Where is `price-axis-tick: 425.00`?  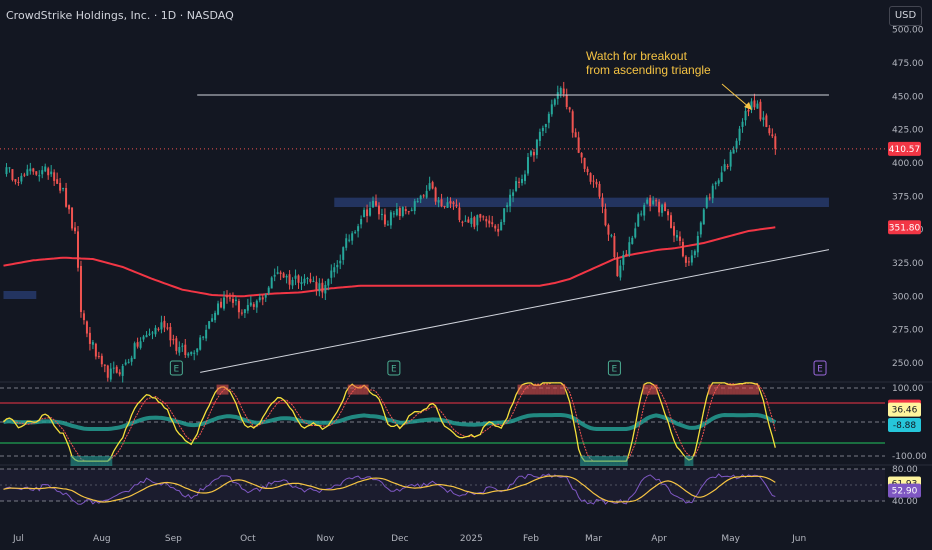 price-axis-tick: 425.00 is located at coordinates (908, 131).